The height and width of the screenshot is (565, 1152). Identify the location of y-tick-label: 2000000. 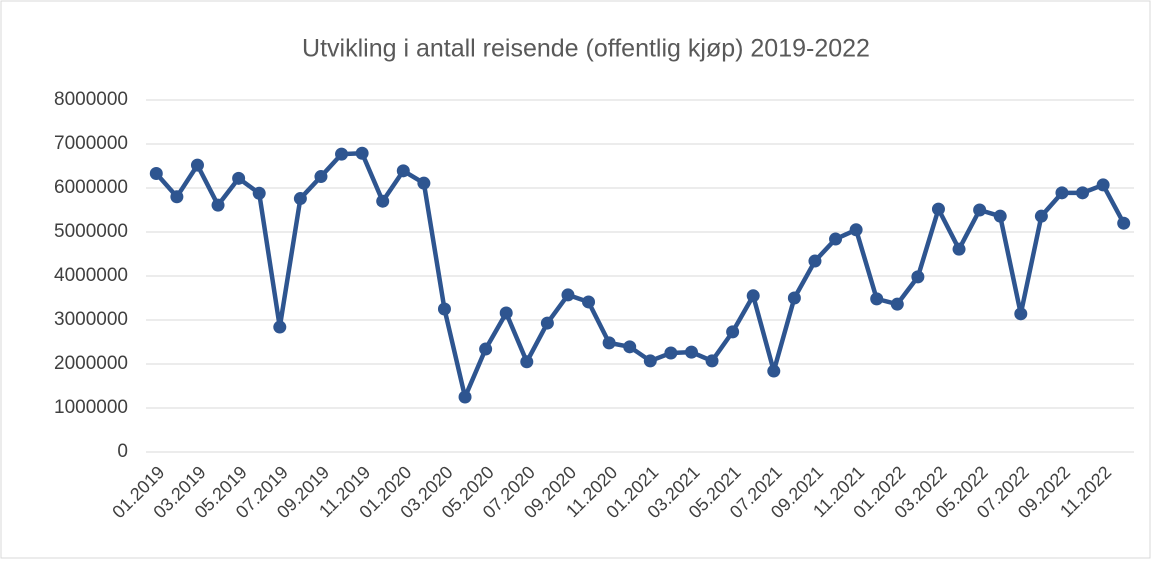
(91, 363).